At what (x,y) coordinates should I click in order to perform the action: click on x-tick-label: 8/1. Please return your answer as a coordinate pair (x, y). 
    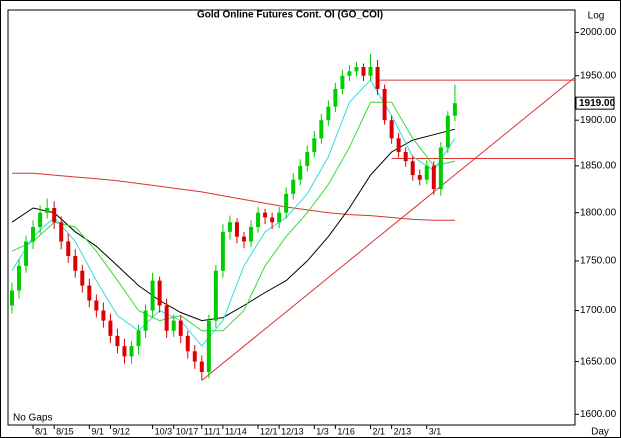
    Looking at the image, I should click on (41, 431).